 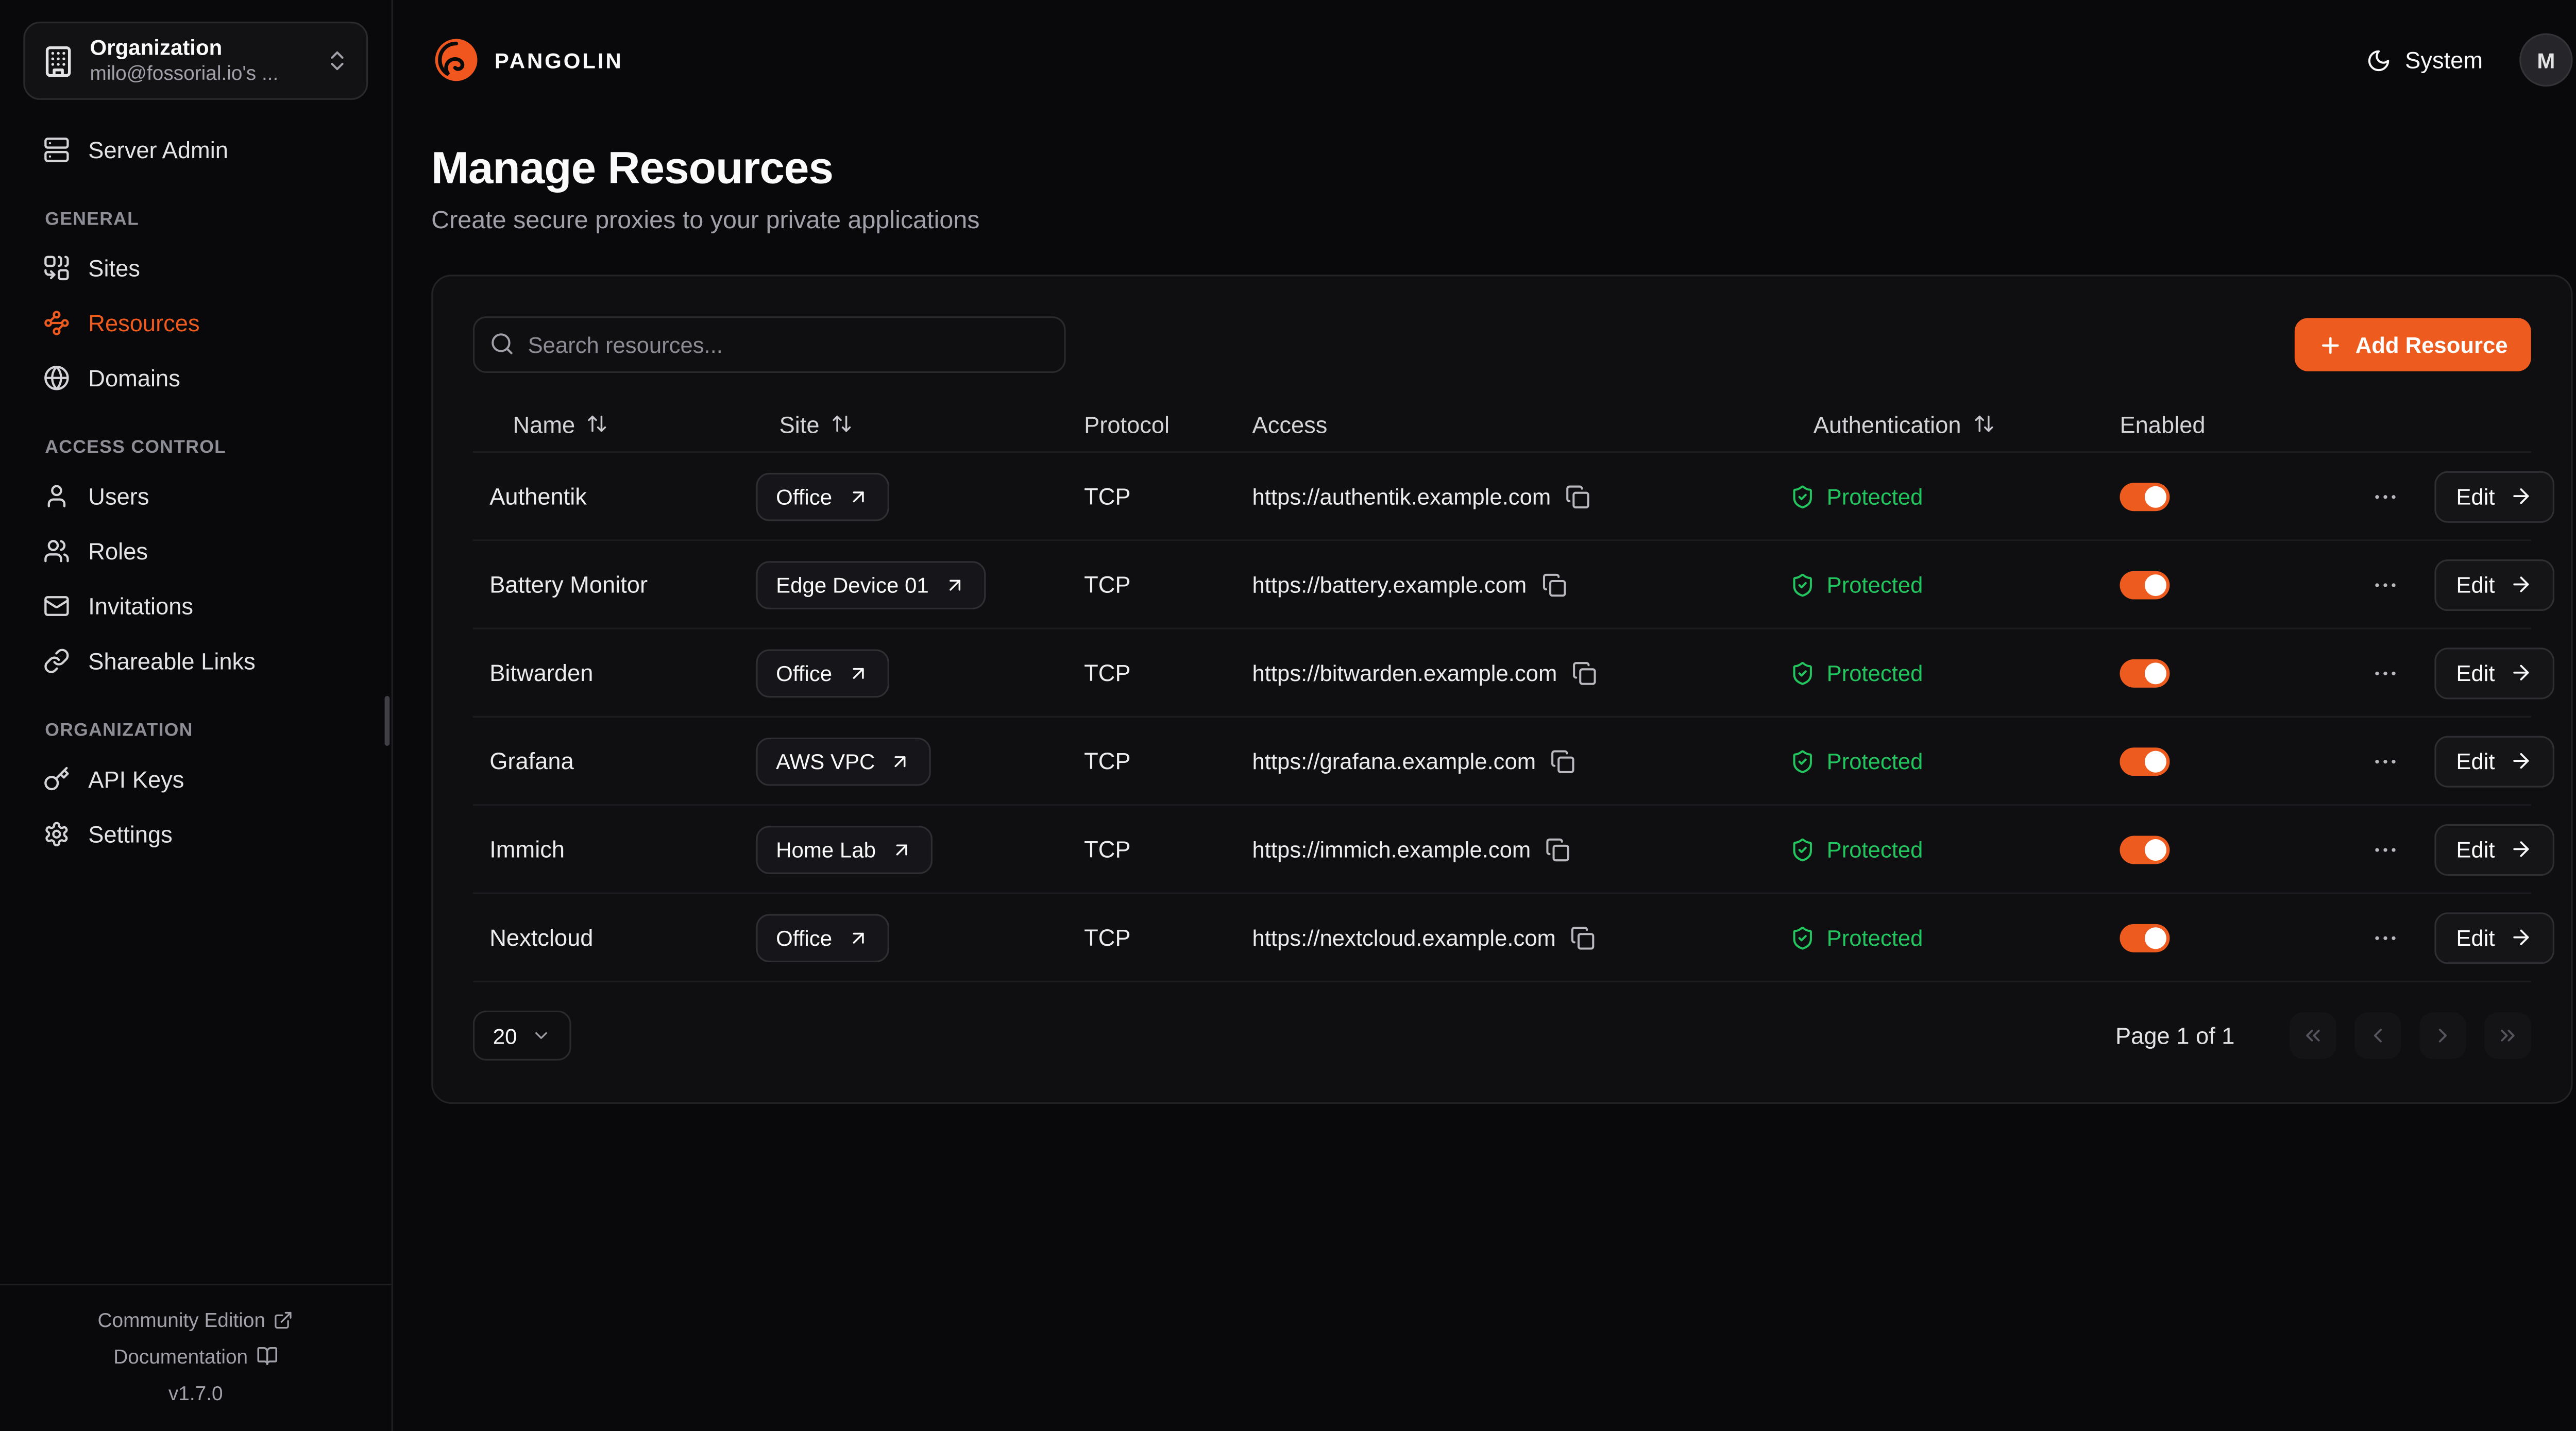 I want to click on chevron-right-icon, so click(x=2442, y=1036).